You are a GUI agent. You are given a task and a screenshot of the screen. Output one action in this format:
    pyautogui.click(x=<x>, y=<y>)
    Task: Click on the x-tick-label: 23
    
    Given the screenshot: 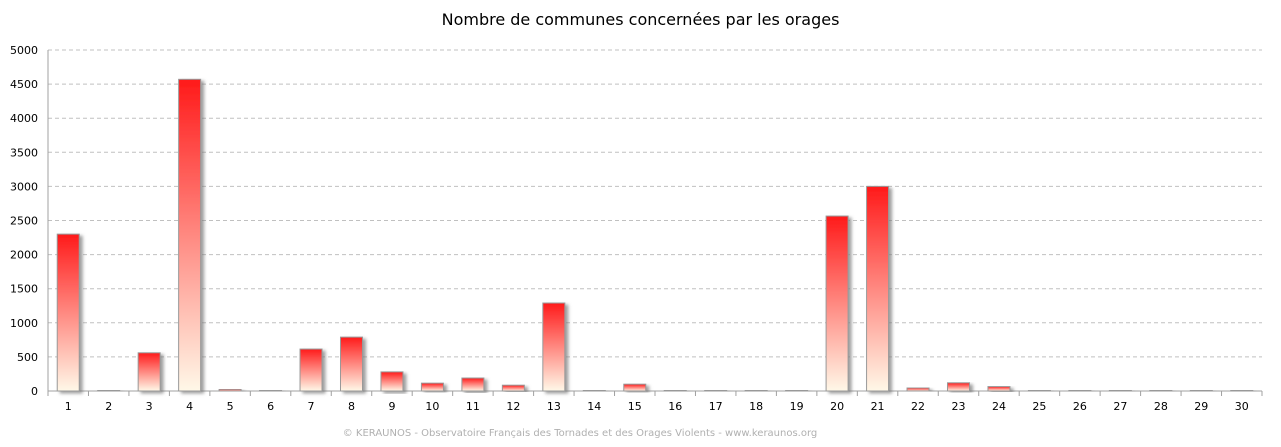 What is the action you would take?
    pyautogui.click(x=959, y=406)
    